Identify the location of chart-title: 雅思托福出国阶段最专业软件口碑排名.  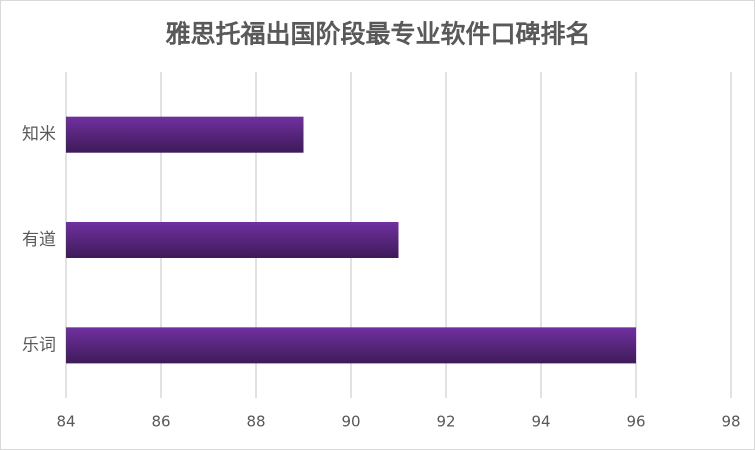
(377, 34).